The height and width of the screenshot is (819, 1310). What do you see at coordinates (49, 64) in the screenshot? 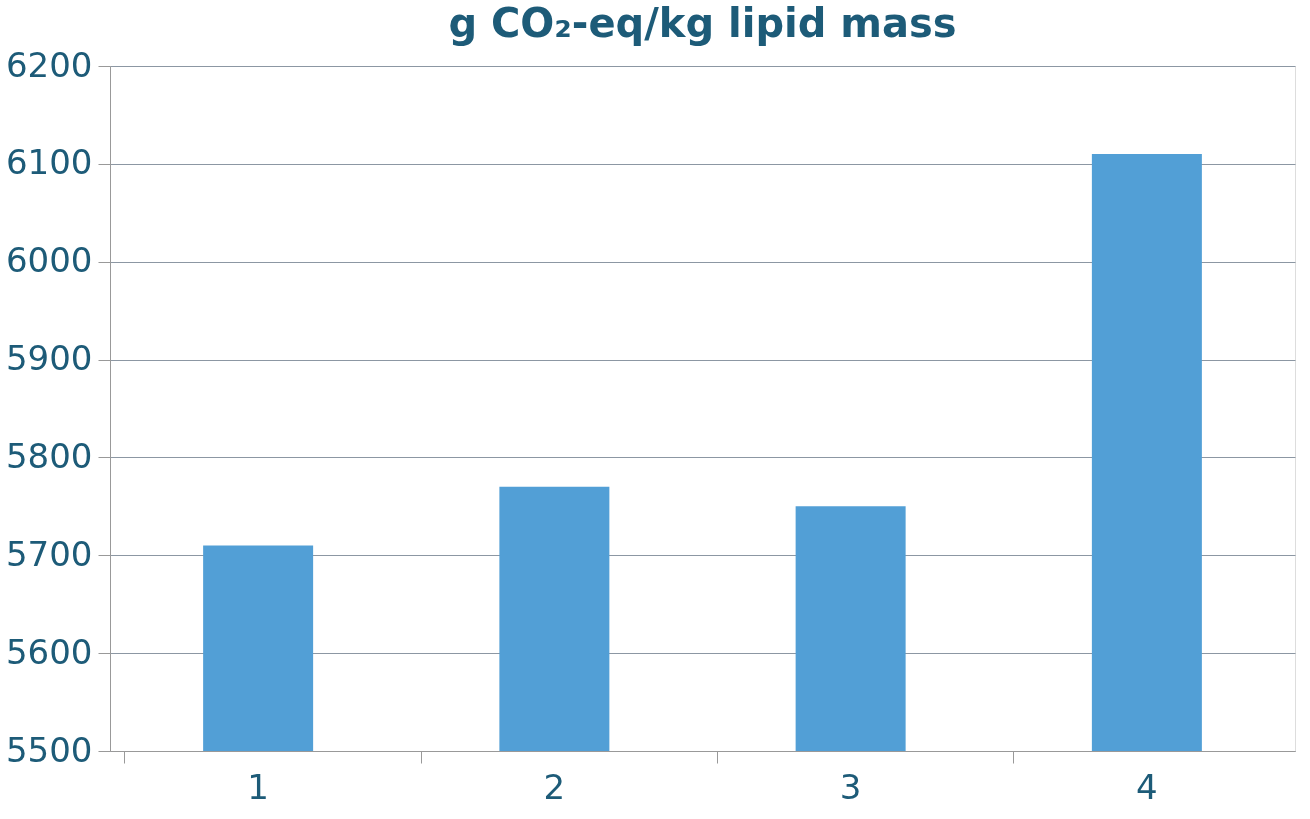
I see `y-tick-label: 6200` at bounding box center [49, 64].